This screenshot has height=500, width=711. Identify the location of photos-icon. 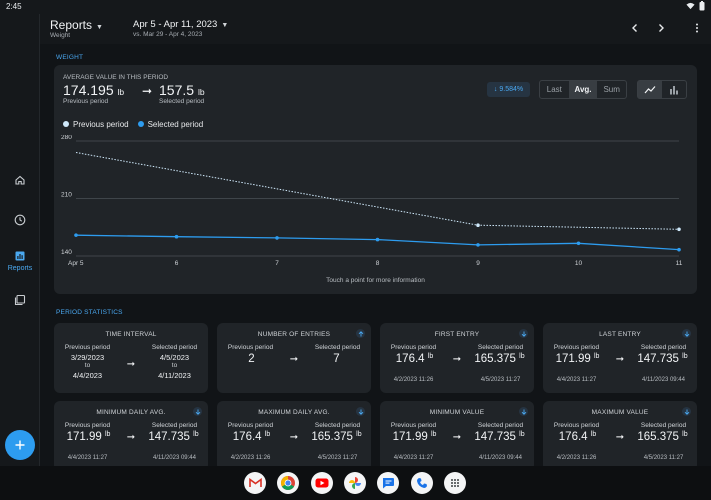
(355, 483).